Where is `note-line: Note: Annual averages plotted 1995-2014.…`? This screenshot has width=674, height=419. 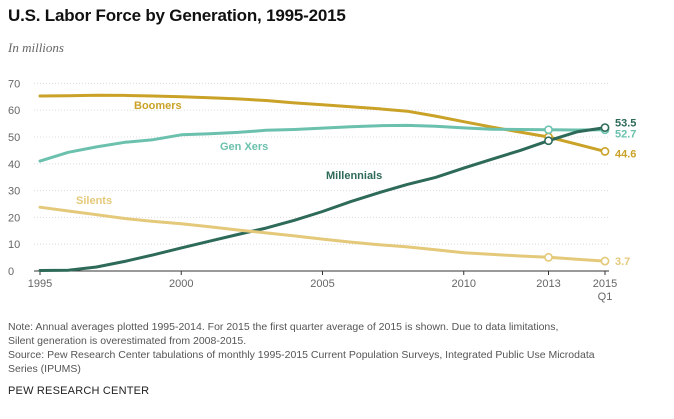
note-line: Note: Annual averages plotted 1995-2014.… is located at coordinates (283, 327).